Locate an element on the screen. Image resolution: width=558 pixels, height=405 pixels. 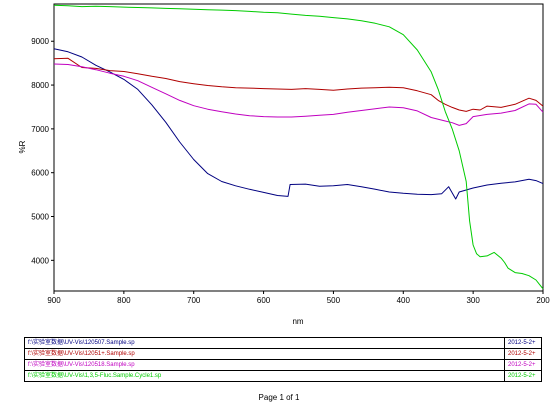
legend-series-name: f:\实验室数据\UV-Vis\120507.Sample.sp is located at coordinates (264, 343).